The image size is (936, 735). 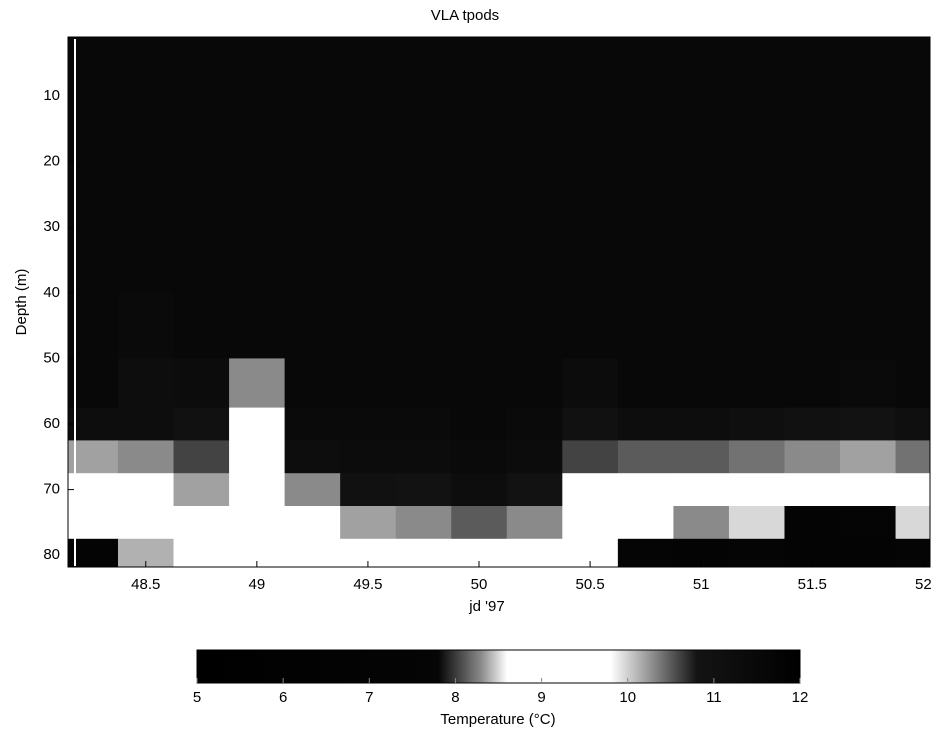 What do you see at coordinates (479, 584) in the screenshot?
I see `x-tick-label: 50` at bounding box center [479, 584].